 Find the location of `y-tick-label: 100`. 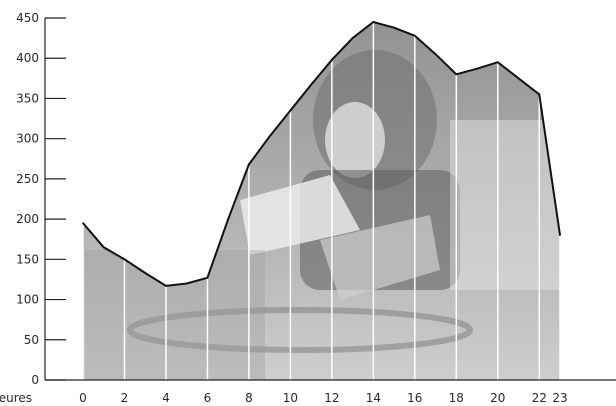

y-tick-label: 100 is located at coordinates (27, 300).